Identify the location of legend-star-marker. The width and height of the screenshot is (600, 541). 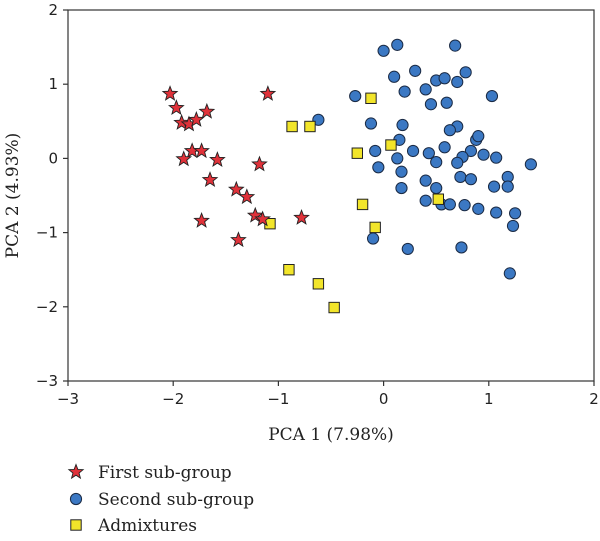
(76, 471).